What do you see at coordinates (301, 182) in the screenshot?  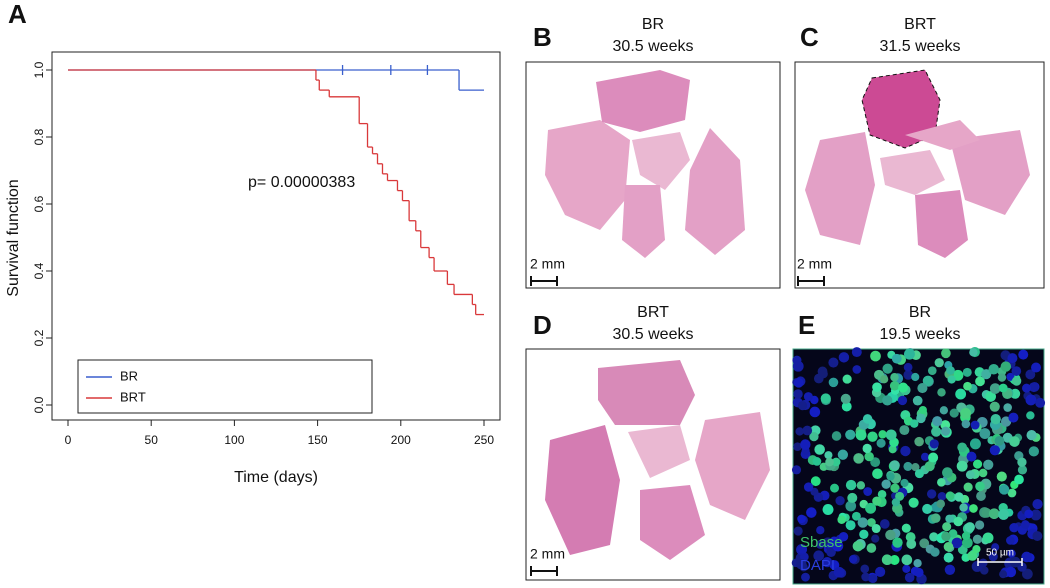 I see `annotation: p= 0.00000383` at bounding box center [301, 182].